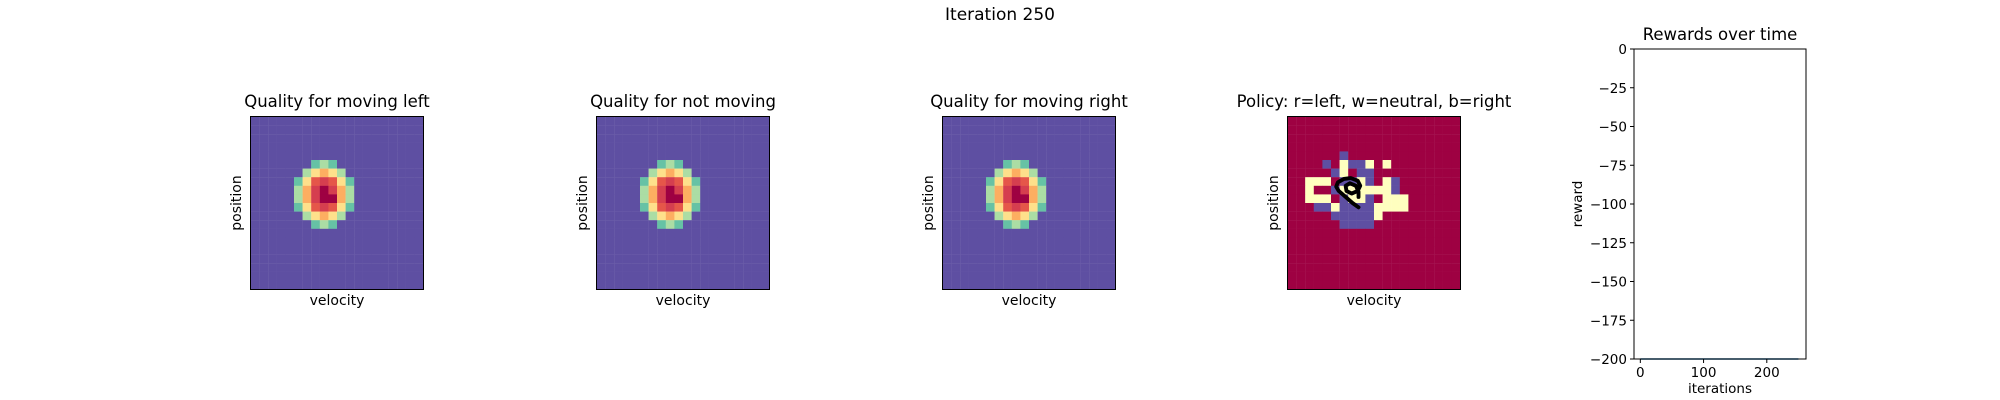 The width and height of the screenshot is (2000, 400). I want to click on x-axis-label: velocity, so click(337, 301).